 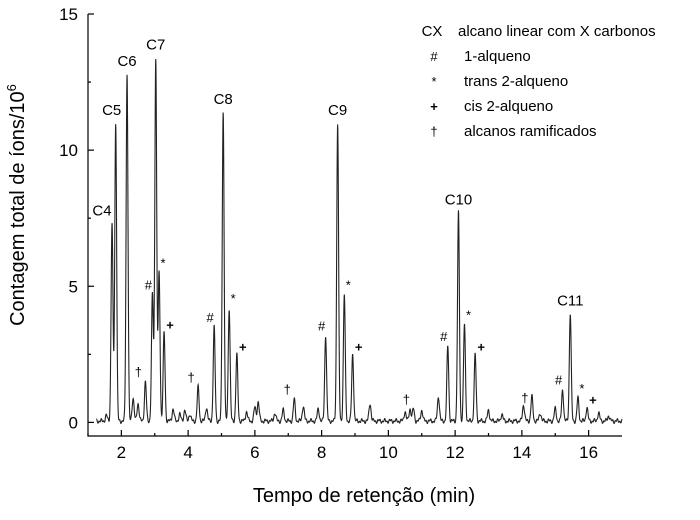 I want to click on y-tick-label: 5, so click(x=73, y=286).